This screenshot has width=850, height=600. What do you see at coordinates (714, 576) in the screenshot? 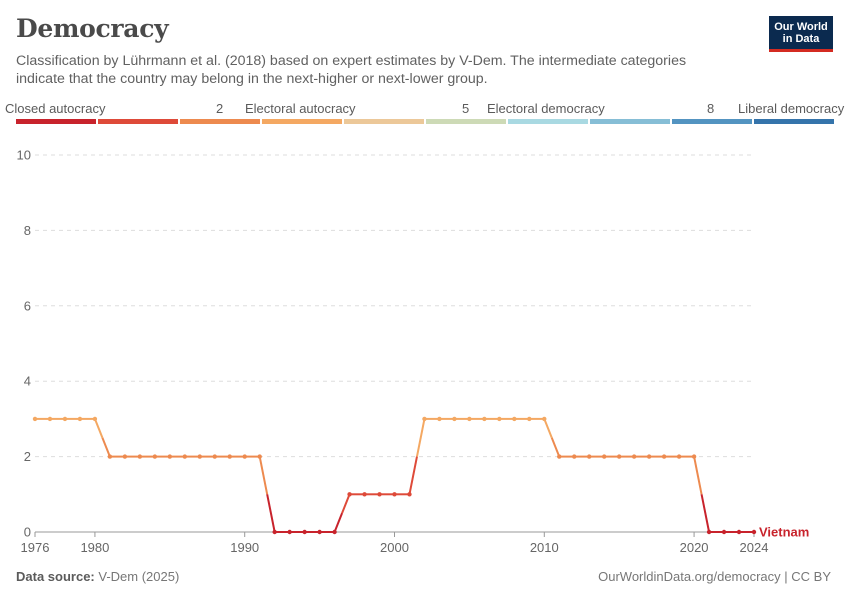
I see `footer-url-license: OurWorldinData.org/democracy | CC BY` at bounding box center [714, 576].